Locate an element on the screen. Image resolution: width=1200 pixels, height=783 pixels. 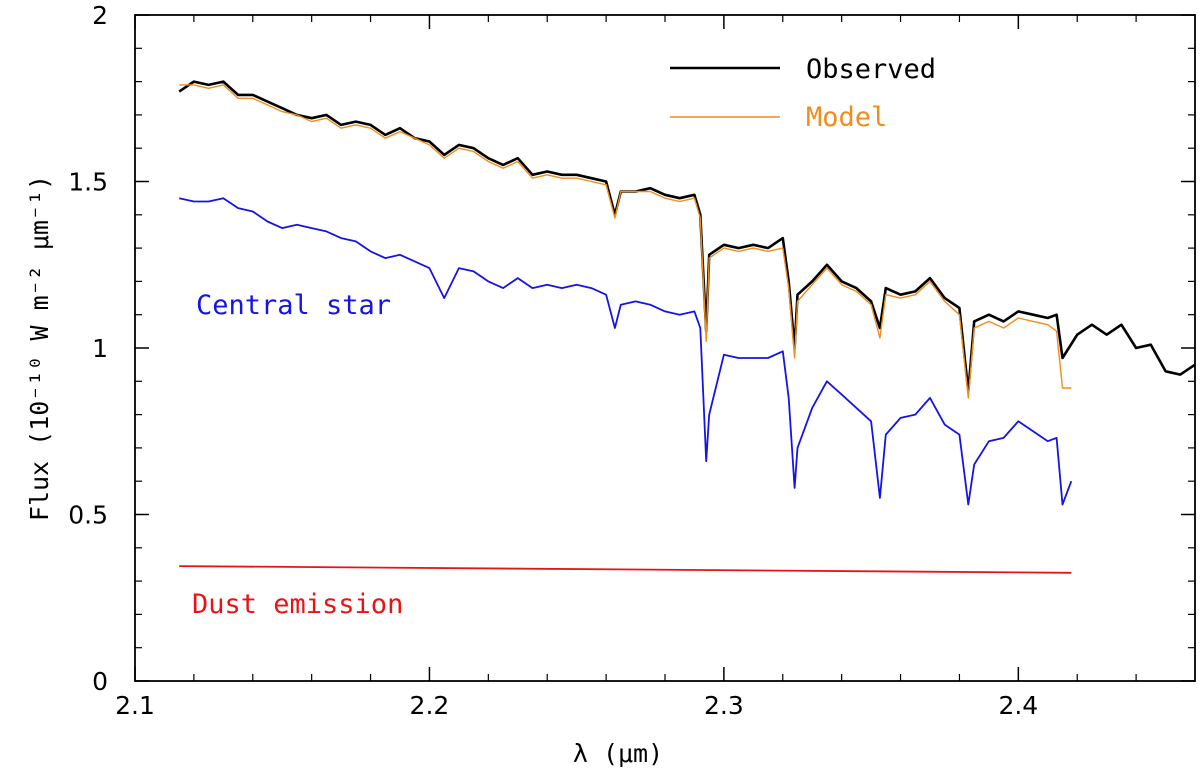
x-tick-label: 2.2 is located at coordinates (430, 705).